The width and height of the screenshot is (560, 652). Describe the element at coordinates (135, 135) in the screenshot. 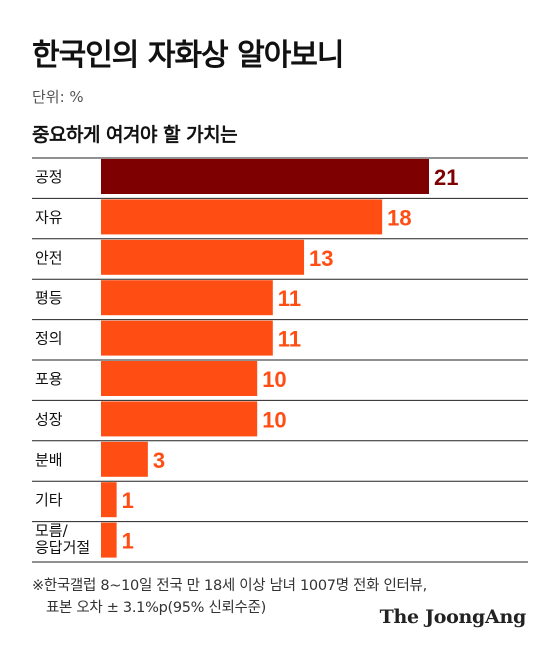

I see `chart-subtitle: 중요하게 여겨야 할 가치는` at that location.